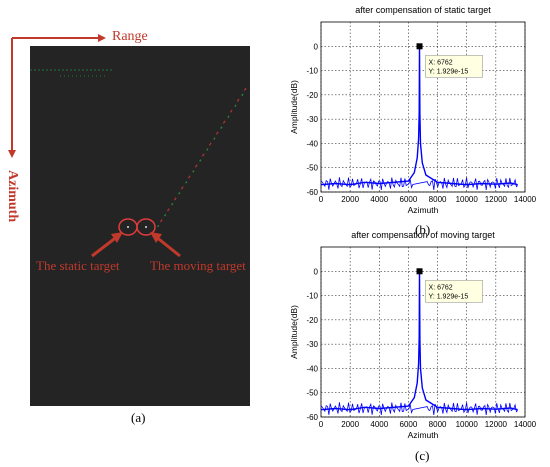 This screenshot has height=467, width=550. Describe the element at coordinates (198, 265) in the screenshot. I see `moving-target-label: The moving target` at that location.